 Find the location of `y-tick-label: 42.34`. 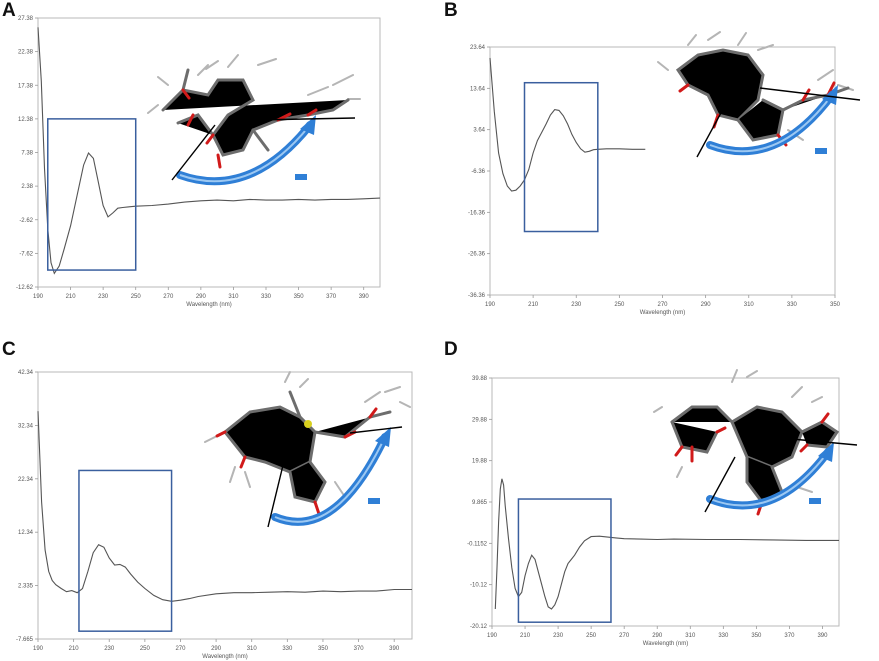

y-tick-label: 42.34 is located at coordinates (26, 373).